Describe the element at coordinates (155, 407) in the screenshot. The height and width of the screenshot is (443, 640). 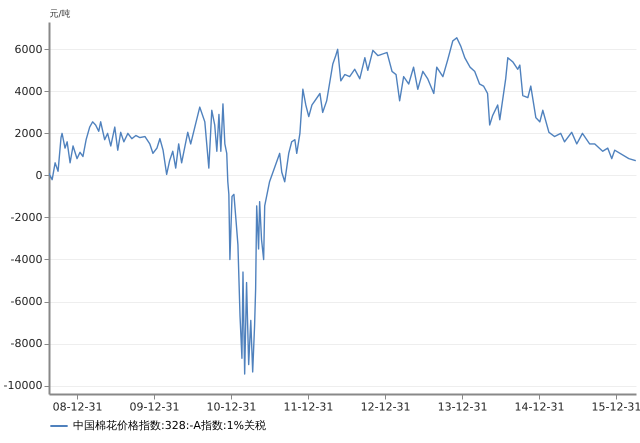
I see `x-tick-label: 09-12-31` at that location.